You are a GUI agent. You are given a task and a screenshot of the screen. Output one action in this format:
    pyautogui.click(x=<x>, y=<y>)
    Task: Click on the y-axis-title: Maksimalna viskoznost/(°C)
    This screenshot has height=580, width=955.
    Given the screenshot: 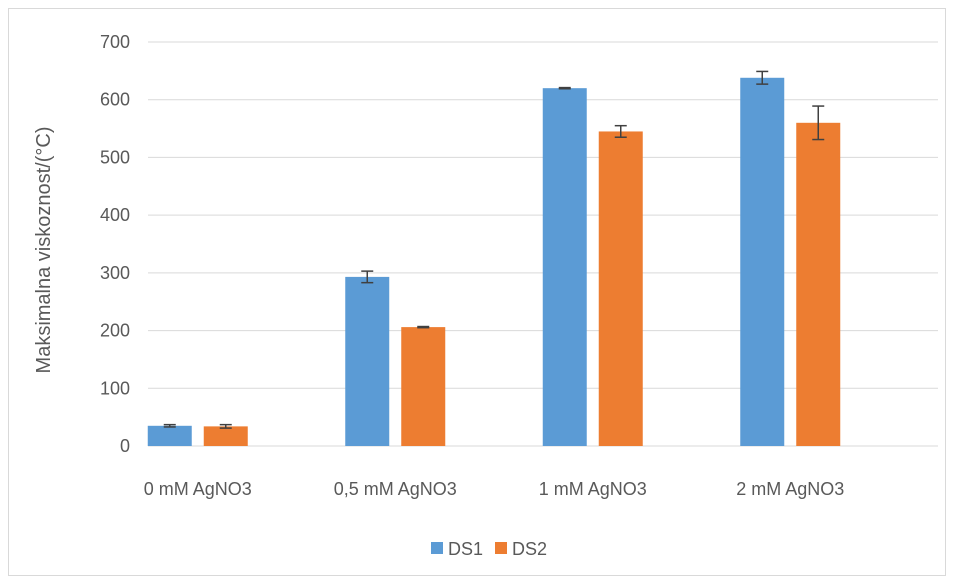 What is the action you would take?
    pyautogui.click(x=44, y=250)
    